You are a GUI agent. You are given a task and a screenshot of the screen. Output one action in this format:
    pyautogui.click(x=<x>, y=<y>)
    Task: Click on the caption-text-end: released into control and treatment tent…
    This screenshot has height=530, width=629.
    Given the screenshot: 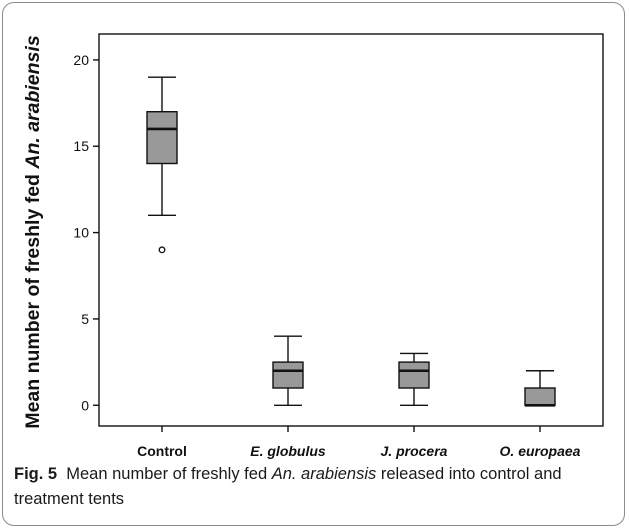 What is the action you would take?
    pyautogui.click(x=288, y=486)
    